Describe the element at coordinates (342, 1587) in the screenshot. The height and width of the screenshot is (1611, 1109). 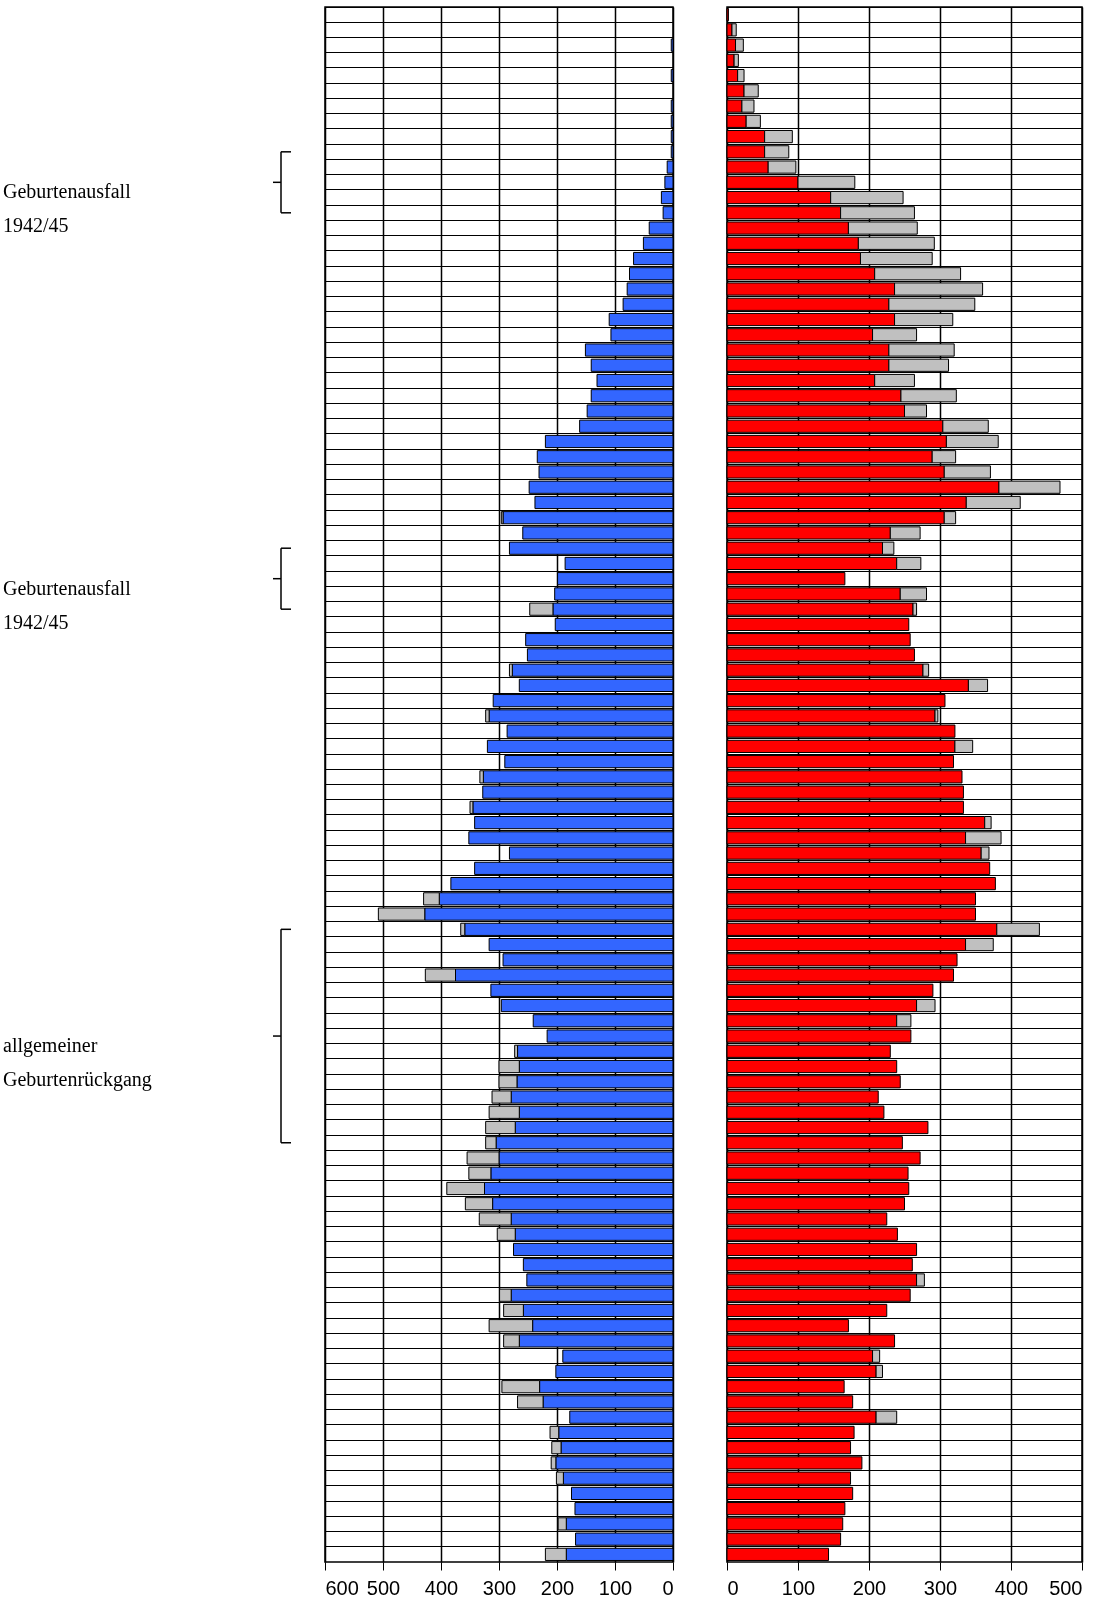
I see `x-tick-label: 600` at that location.